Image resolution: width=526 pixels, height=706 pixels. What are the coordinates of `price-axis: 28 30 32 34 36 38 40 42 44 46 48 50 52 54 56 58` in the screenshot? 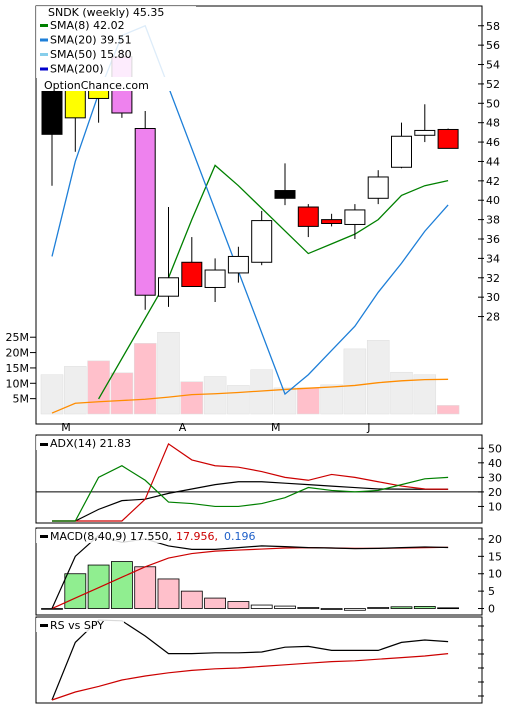 It's located at (489, 172).